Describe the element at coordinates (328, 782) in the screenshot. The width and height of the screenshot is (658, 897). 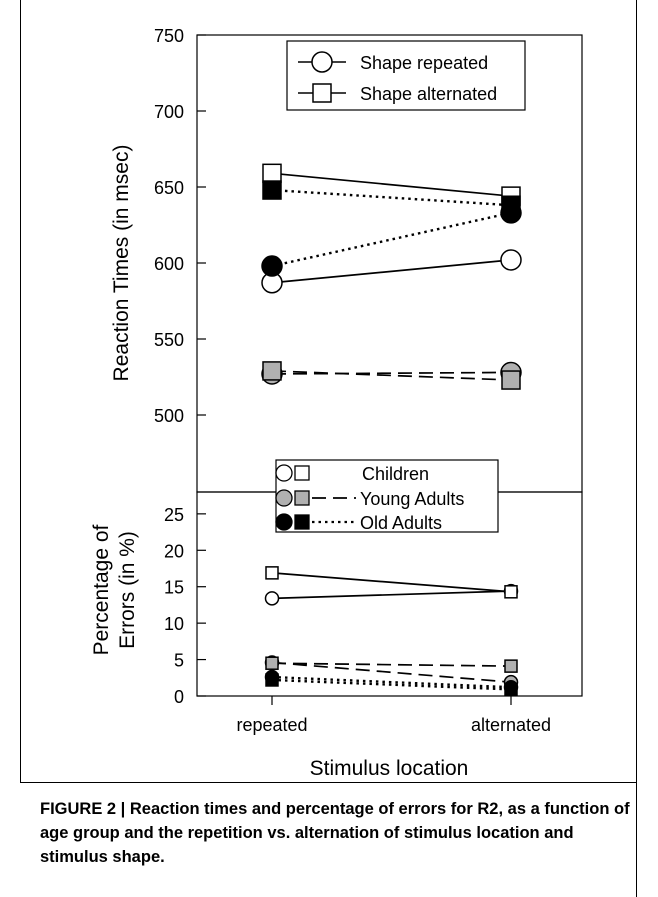
I see `caption-divider` at that location.